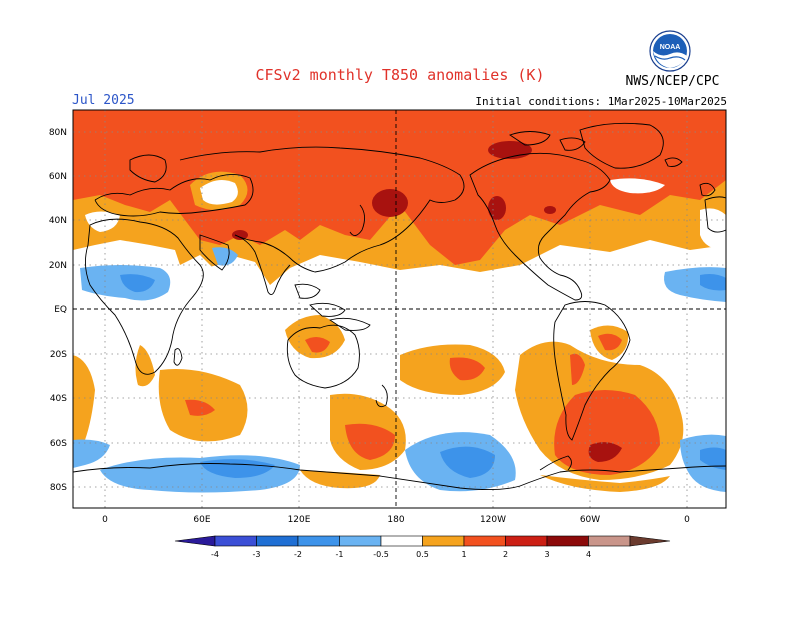 This screenshot has height=618, width=800. What do you see at coordinates (58, 133) in the screenshot?
I see `lat-label: 80N` at bounding box center [58, 133].